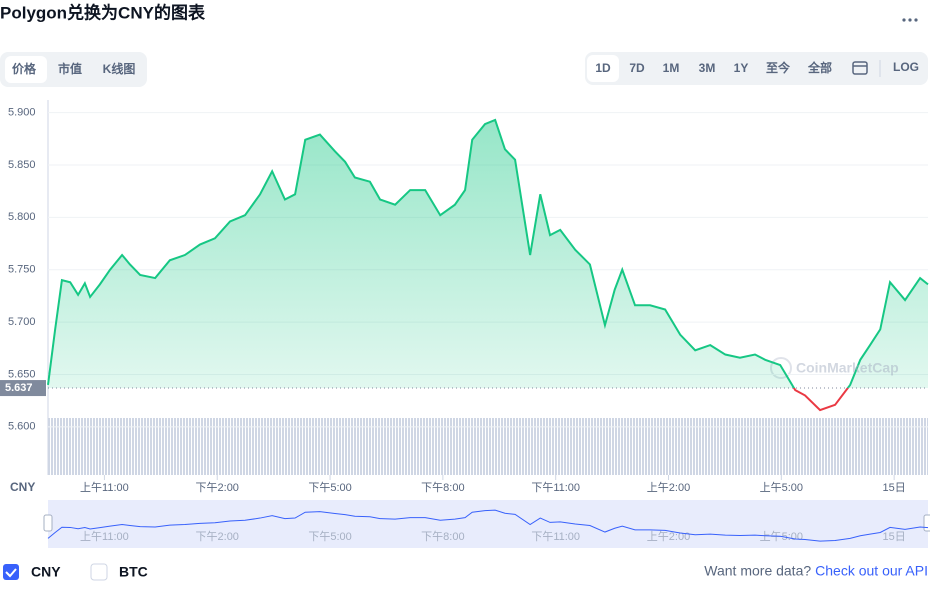 The height and width of the screenshot is (605, 930). Describe the element at coordinates (70, 68) in the screenshot. I see `tab: 市值` at that location.